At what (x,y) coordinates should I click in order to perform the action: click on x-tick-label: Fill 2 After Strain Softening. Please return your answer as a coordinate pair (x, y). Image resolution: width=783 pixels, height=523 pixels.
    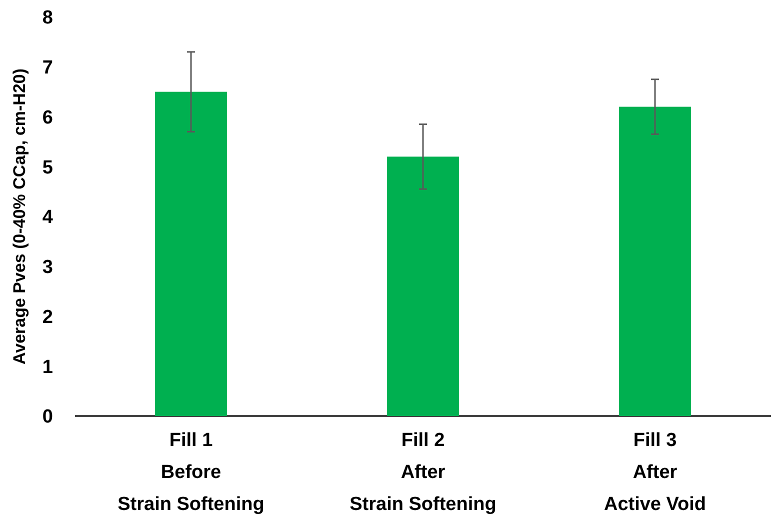
    Looking at the image, I should click on (423, 472).